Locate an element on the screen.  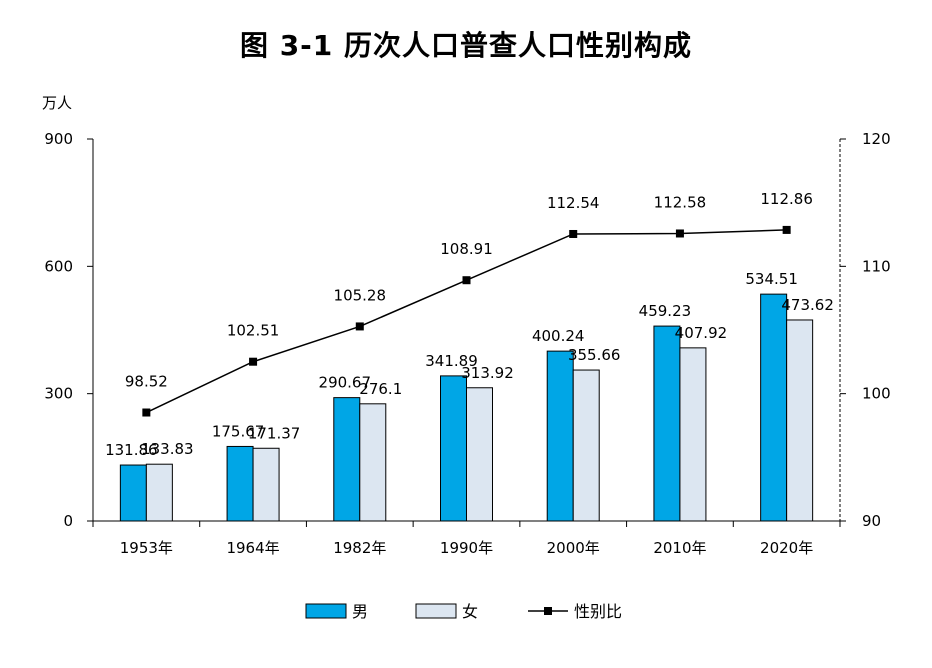
x-tick-label: 2010年 is located at coordinates (679, 548).